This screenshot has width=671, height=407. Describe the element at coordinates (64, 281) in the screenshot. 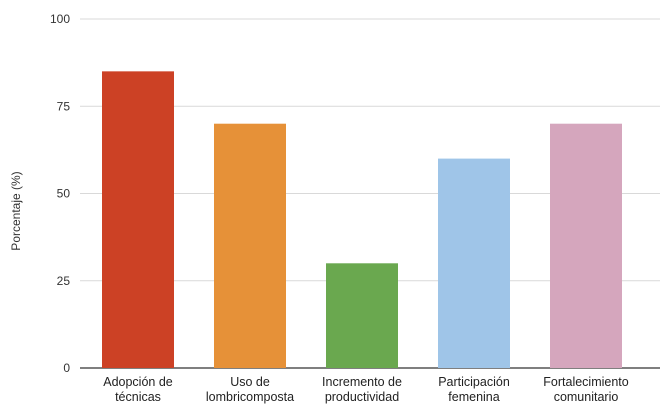

I see `y-tick-label-25: 25` at that location.